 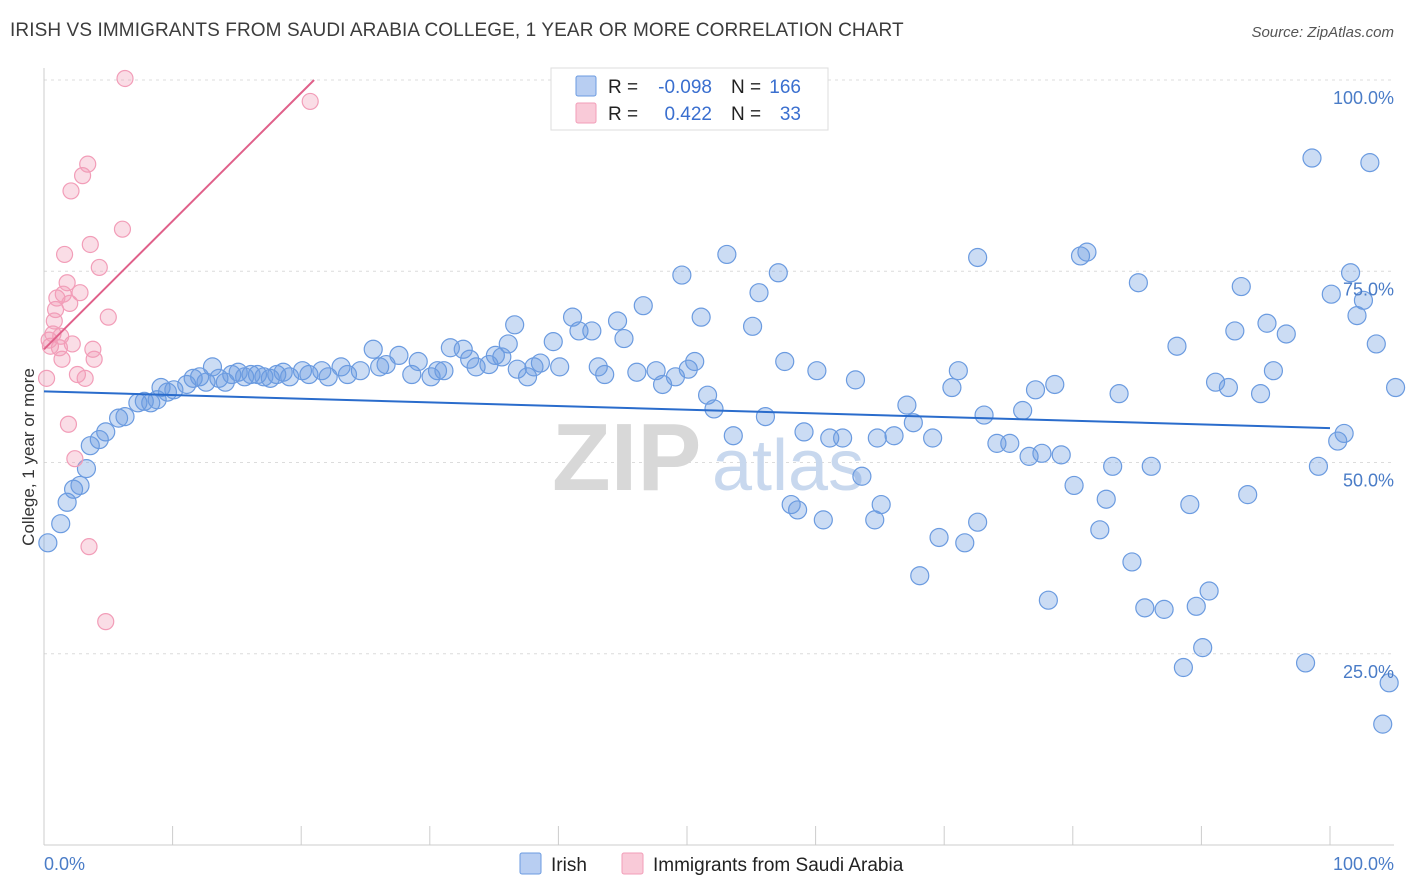 I want to click on legend-r-label: R =, so click(x=623, y=114).